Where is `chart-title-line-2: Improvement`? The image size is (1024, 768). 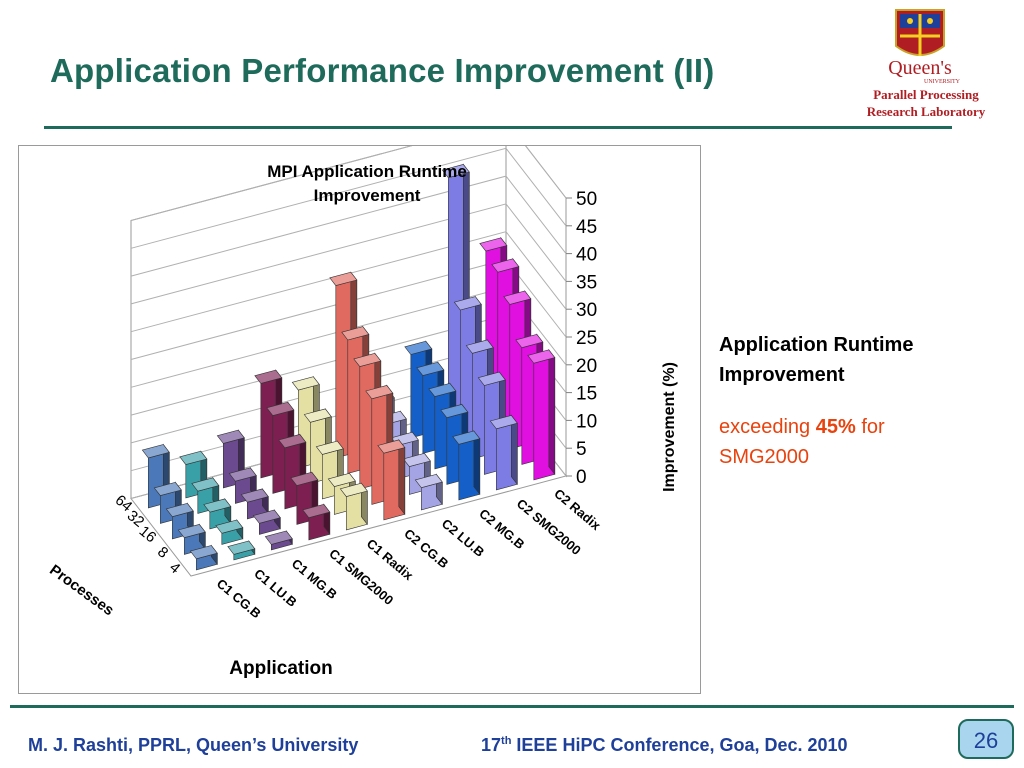
chart-title-line-2: Improvement is located at coordinates (367, 195).